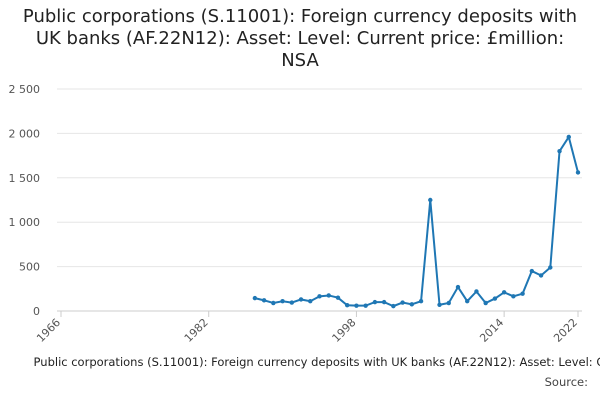  What do you see at coordinates (565, 330) in the screenshot?
I see `x-tick-label: 2022` at bounding box center [565, 330].